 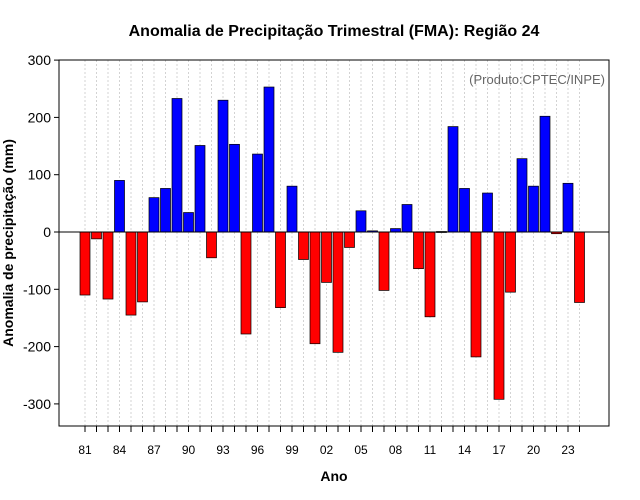 What do you see at coordinates (108, 265) in the screenshot?
I see `bar-1983` at bounding box center [108, 265].